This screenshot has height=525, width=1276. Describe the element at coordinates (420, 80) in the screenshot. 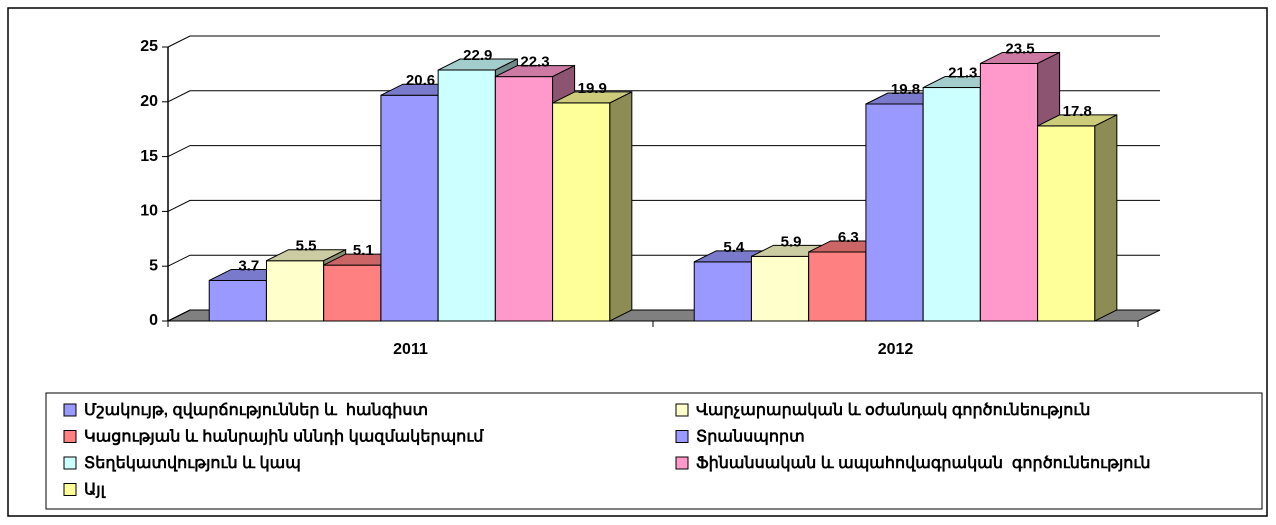

I see `data-label: 20.6` at that location.